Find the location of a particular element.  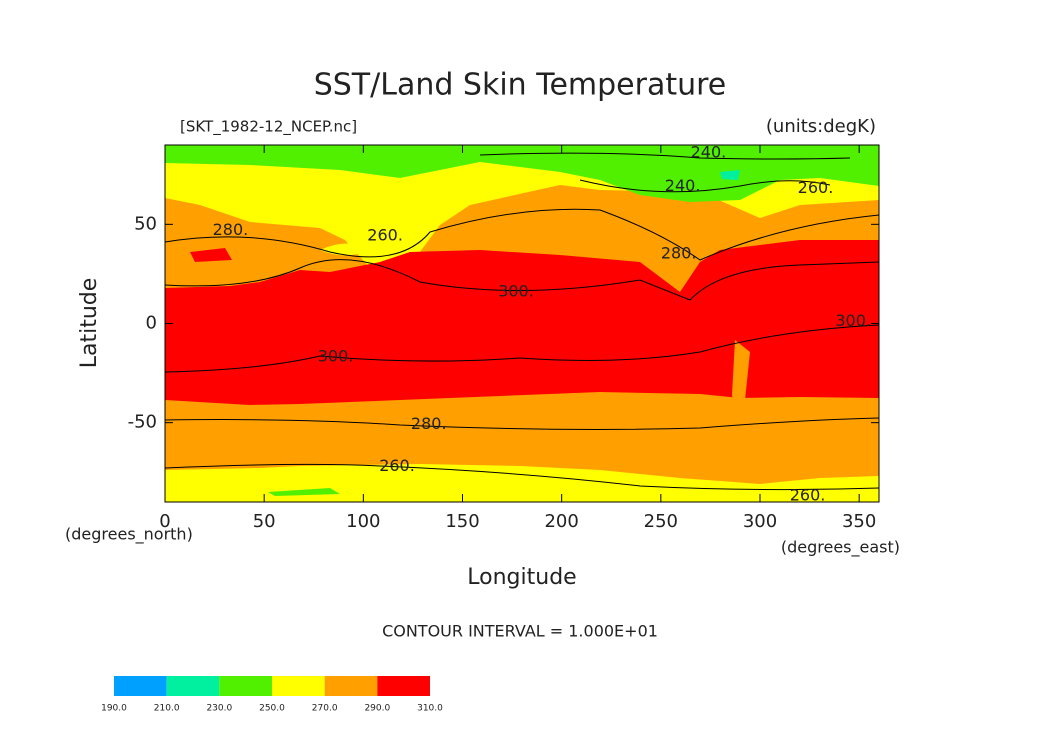

x-axis-title: Longitude is located at coordinates (521, 577).